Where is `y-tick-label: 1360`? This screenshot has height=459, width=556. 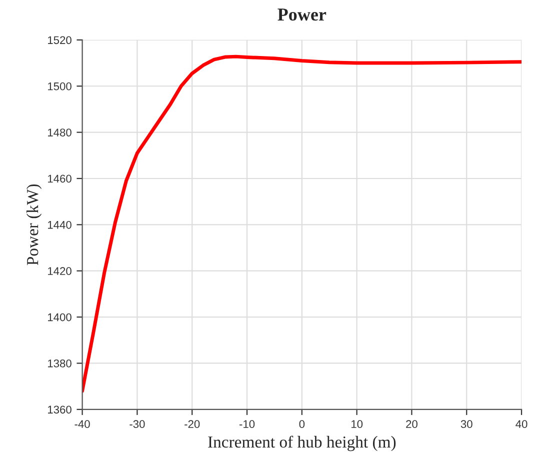 y-tick-label: 1360 is located at coordinates (60, 410).